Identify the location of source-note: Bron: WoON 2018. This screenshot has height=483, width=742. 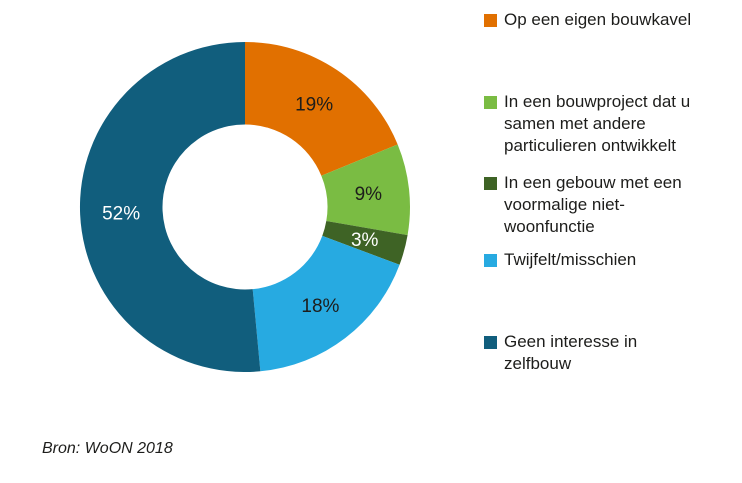
(107, 448).